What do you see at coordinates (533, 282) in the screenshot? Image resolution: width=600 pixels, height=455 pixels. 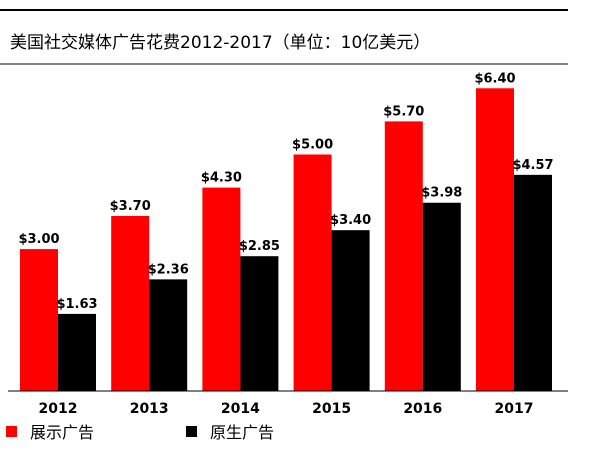 I see `bar-native-2017` at bounding box center [533, 282].